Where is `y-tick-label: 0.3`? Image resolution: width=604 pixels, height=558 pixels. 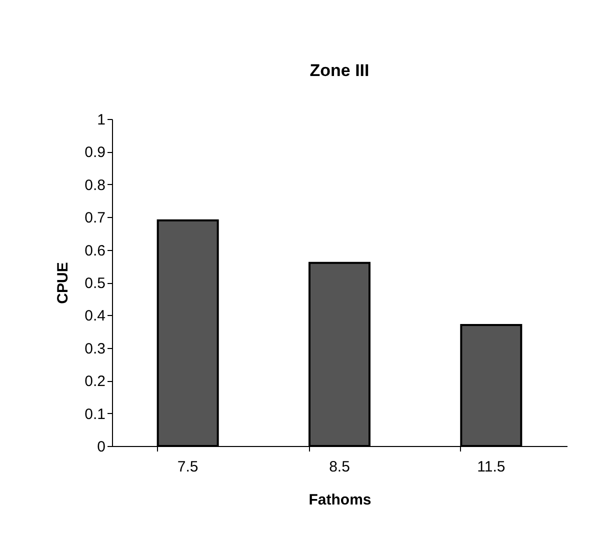 y-tick-label: 0.3 is located at coordinates (95, 349).